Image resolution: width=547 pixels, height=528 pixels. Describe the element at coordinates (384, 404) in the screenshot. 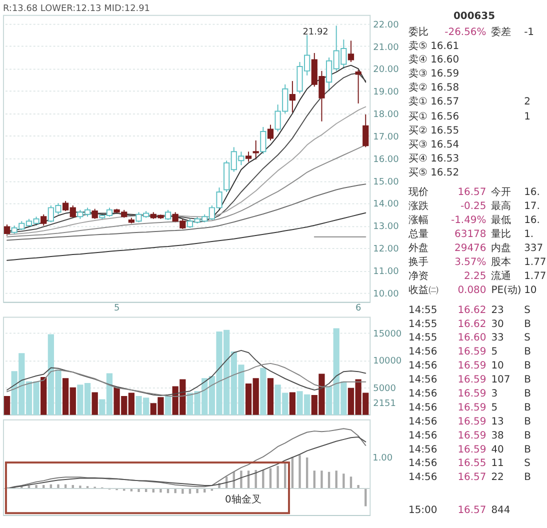

I see `y-tick-label: 2151` at that location.